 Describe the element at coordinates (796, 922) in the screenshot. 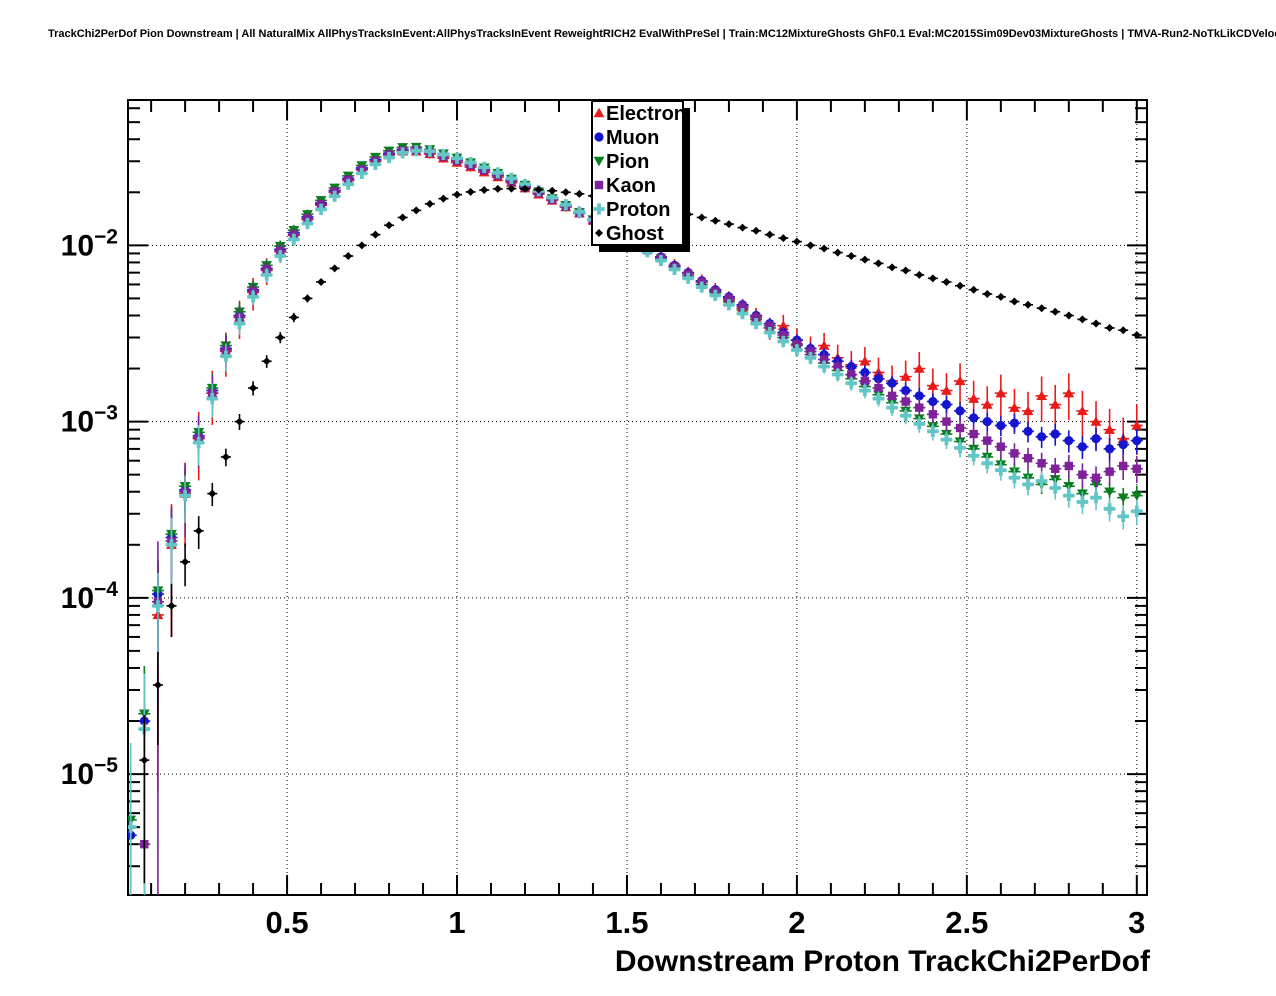

I see `svg-text: 2` at that location.